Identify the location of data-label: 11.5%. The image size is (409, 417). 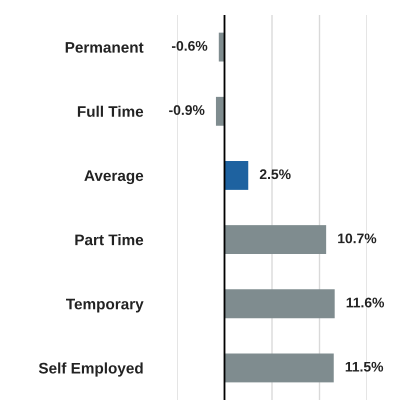
(365, 367).